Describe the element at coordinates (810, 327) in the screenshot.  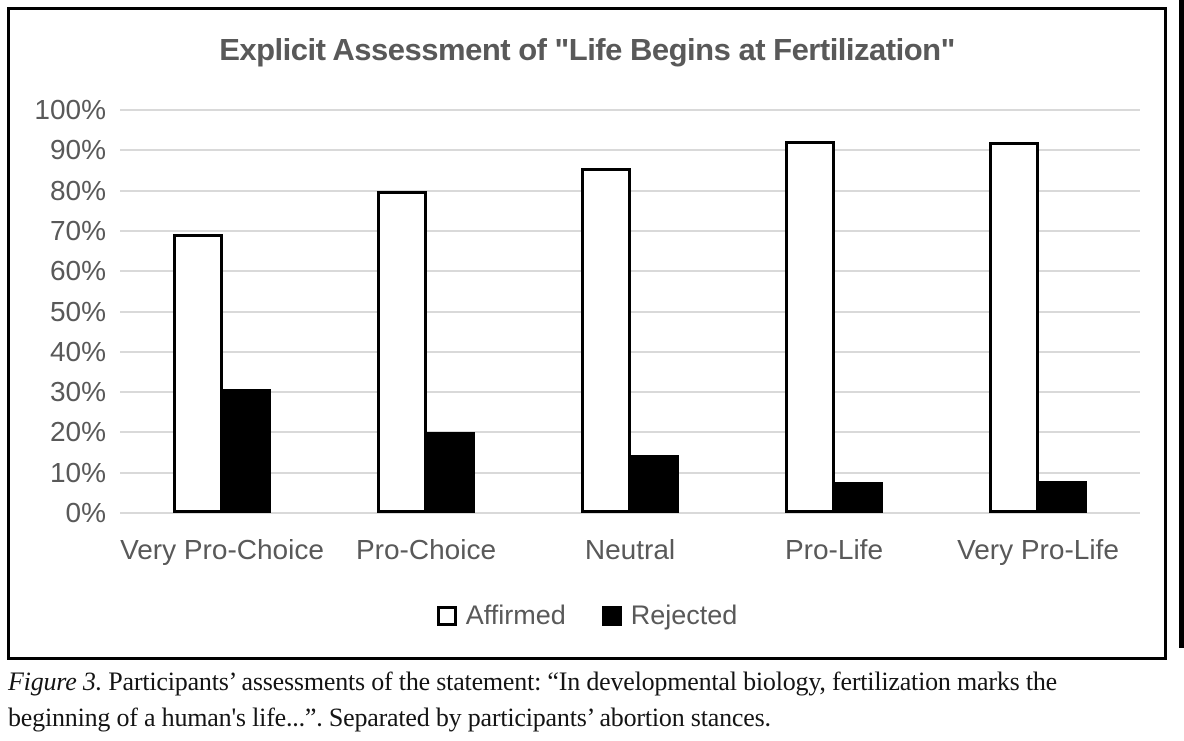
I see `bar-affirmed-pro-life` at that location.